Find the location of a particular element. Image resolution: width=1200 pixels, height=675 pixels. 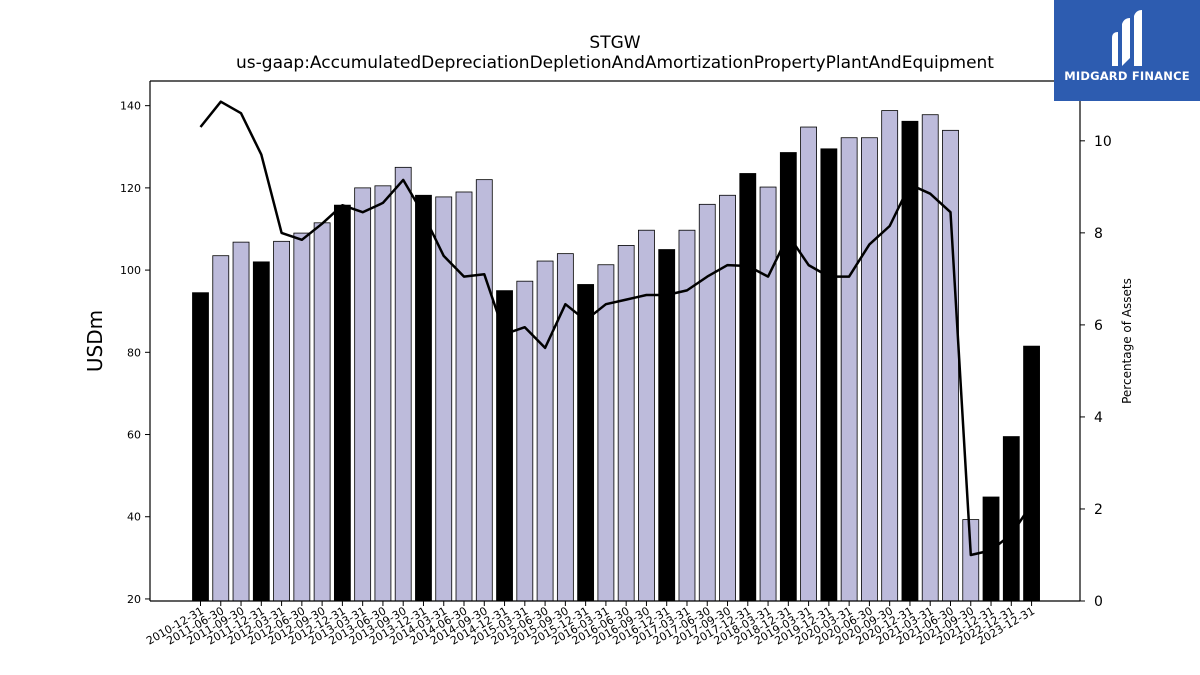

y2-tick-label: 10 is located at coordinates (1103, 142).